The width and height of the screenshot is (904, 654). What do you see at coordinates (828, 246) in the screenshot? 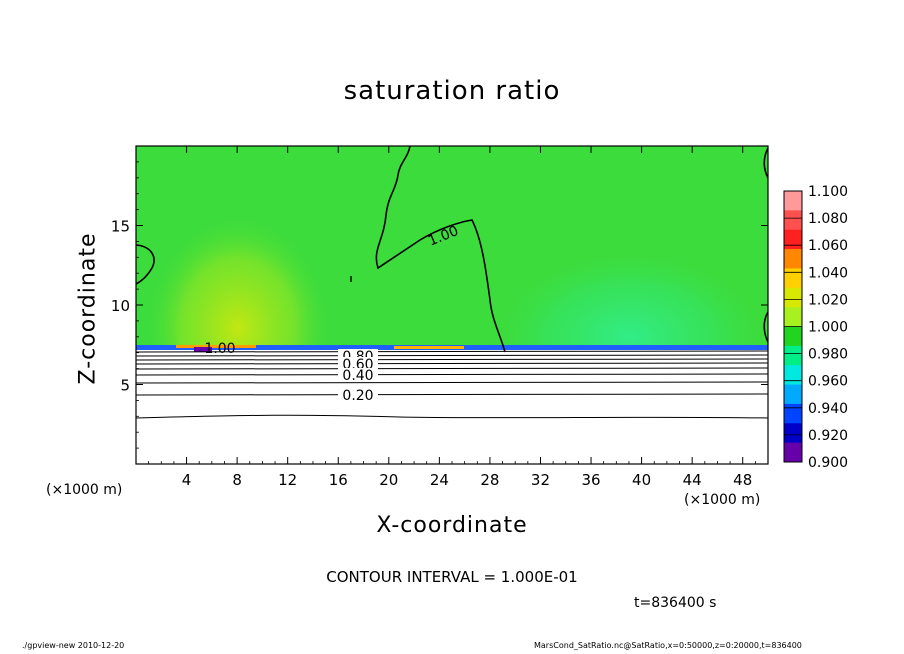
I see `colorbar-label: 1.060` at bounding box center [828, 246].